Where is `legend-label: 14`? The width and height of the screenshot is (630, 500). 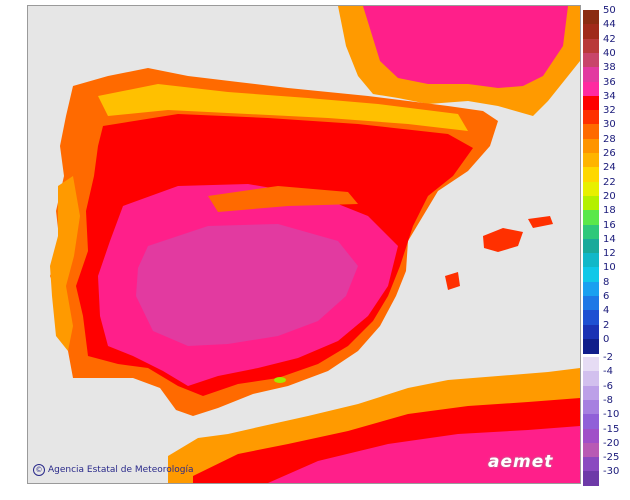
legend-label: 14 is located at coordinates (609, 239).